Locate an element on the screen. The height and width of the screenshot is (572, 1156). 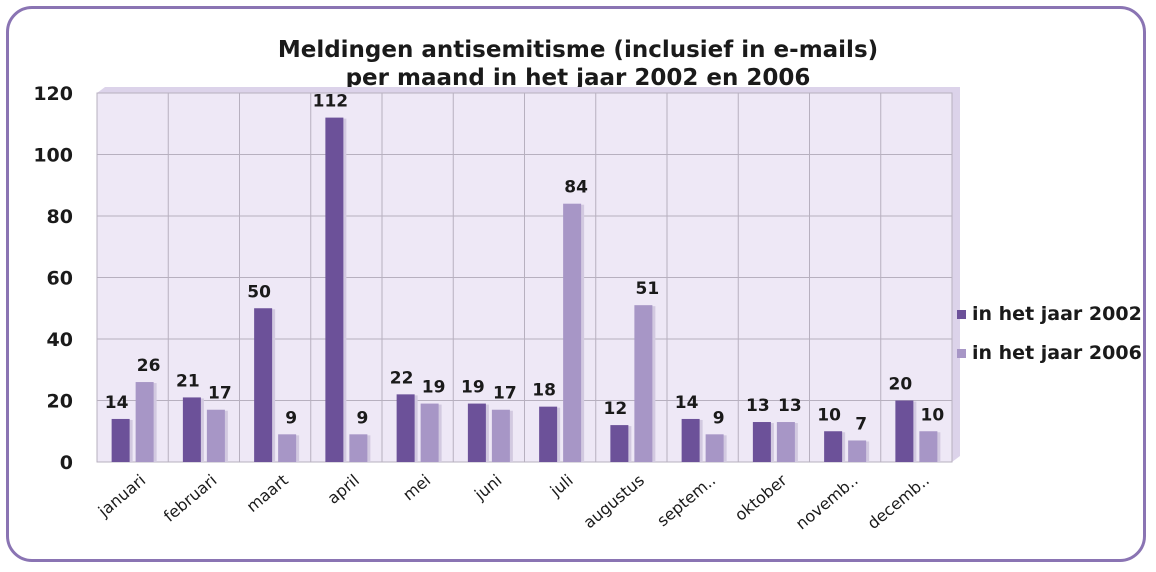
x-tick-label: januari is located at coordinates (121, 496).